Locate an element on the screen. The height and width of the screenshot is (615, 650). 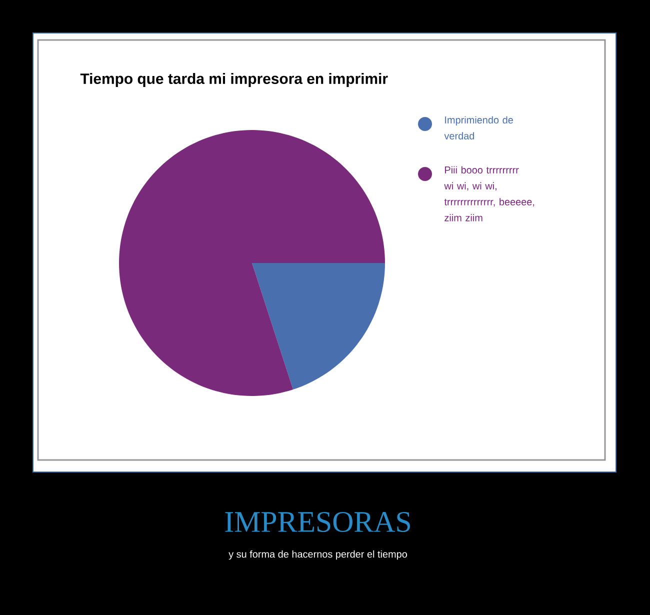
legend-label: Imprimiendo de verdad is located at coordinates (478, 128).